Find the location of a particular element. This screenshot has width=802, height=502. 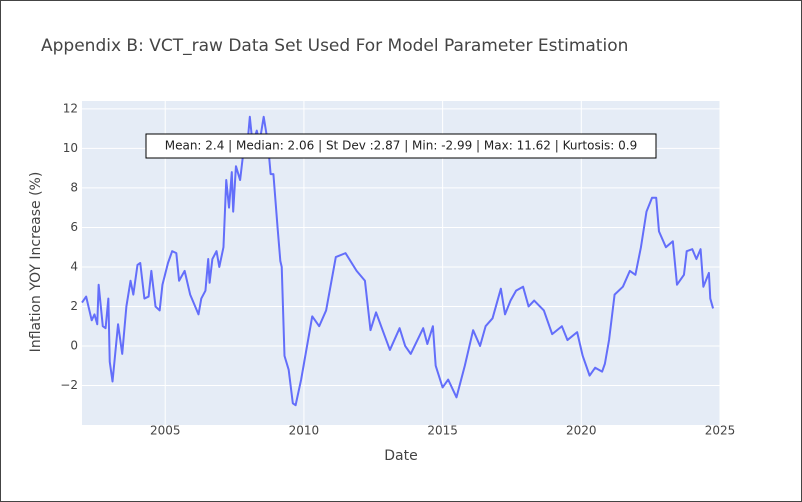

y-tick-label: 6 is located at coordinates (74, 227).